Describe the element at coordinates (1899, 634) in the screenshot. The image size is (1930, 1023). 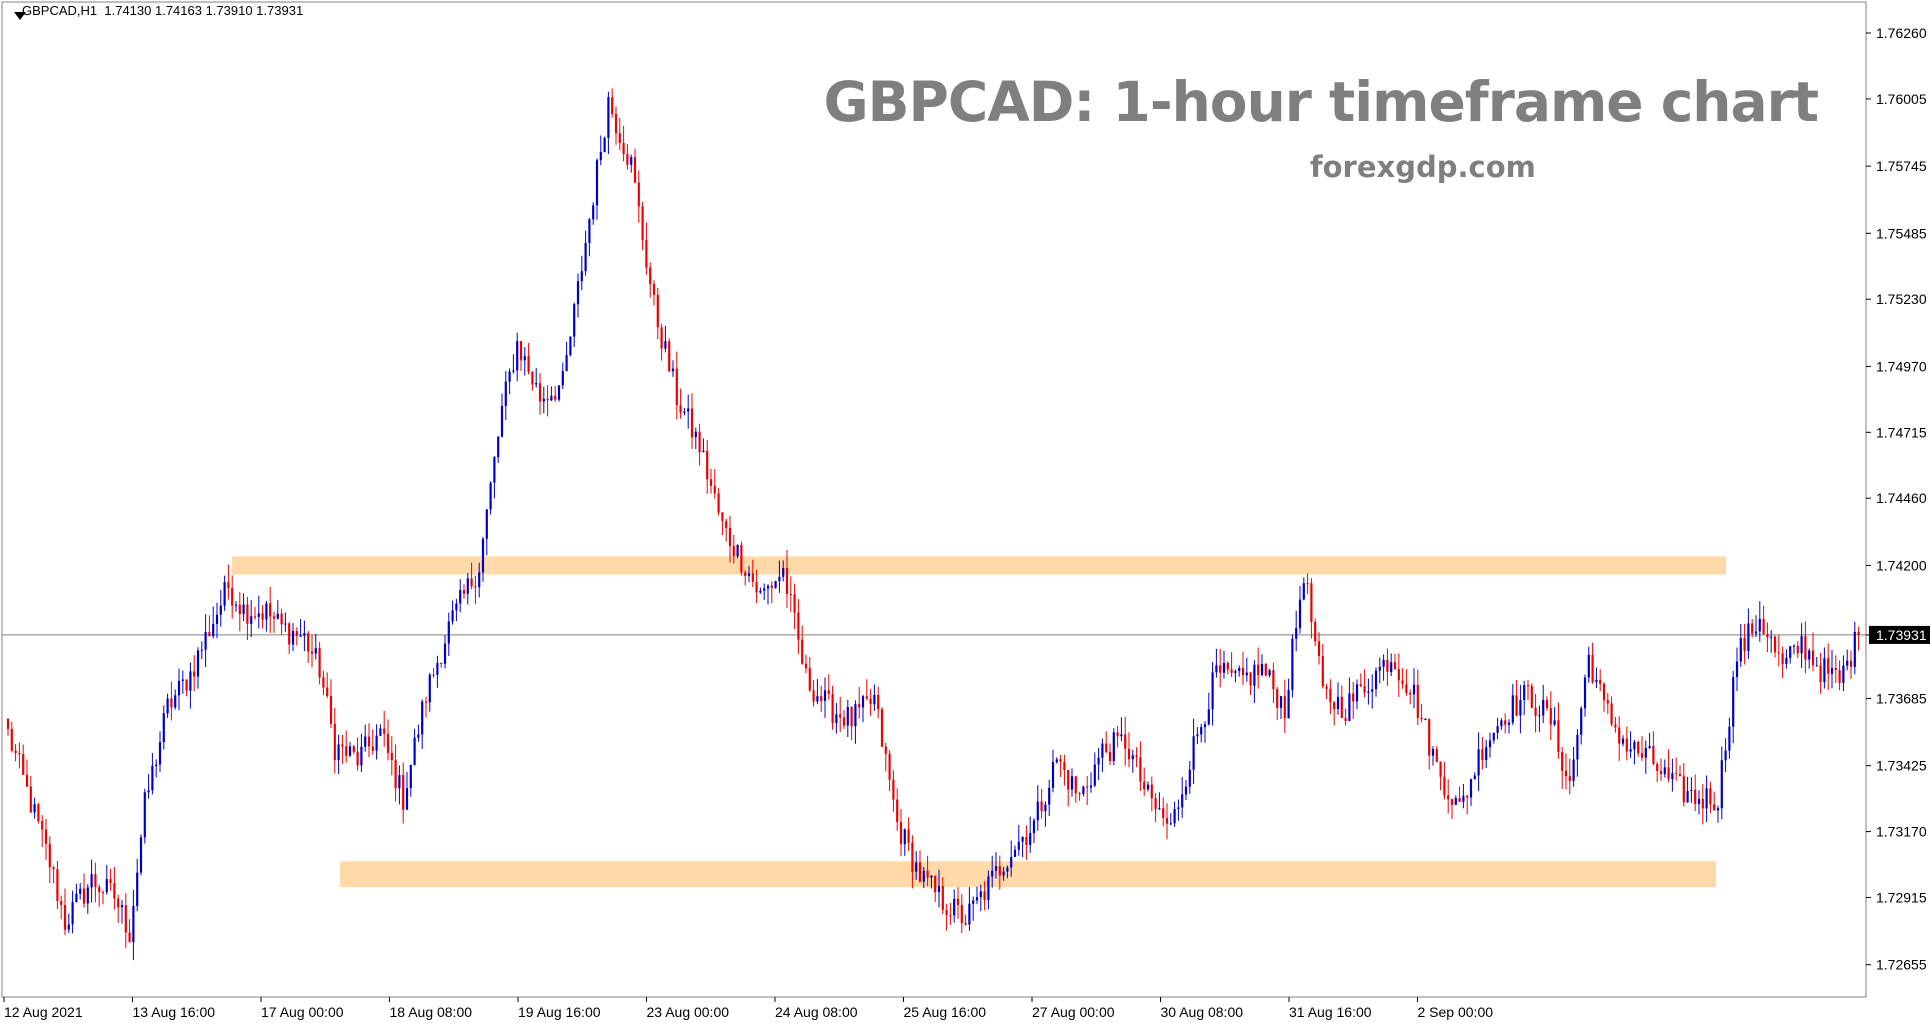
I see `current-price-badge` at that location.